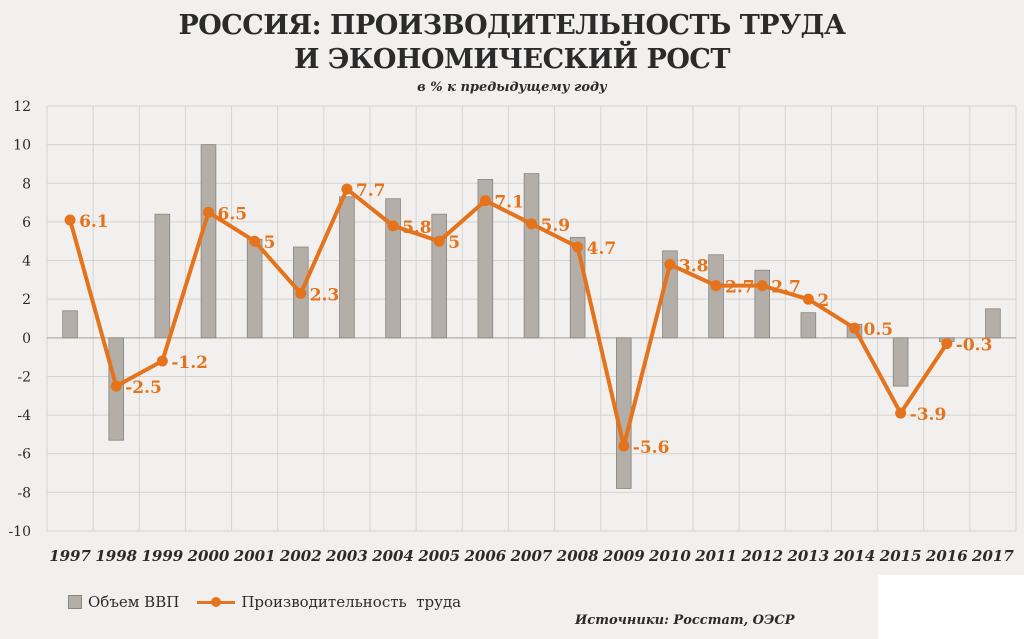  I want to click on x-tick-label: 1997, so click(70, 556).